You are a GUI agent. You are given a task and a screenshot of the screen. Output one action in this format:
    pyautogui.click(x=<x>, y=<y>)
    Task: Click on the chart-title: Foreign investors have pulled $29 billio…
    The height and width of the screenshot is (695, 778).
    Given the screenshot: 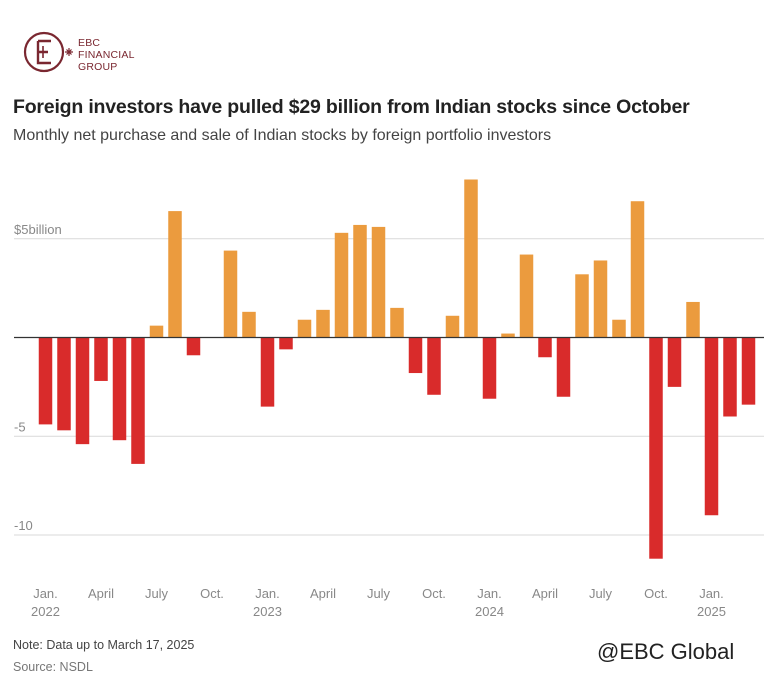 What is the action you would take?
    pyautogui.click(x=351, y=107)
    